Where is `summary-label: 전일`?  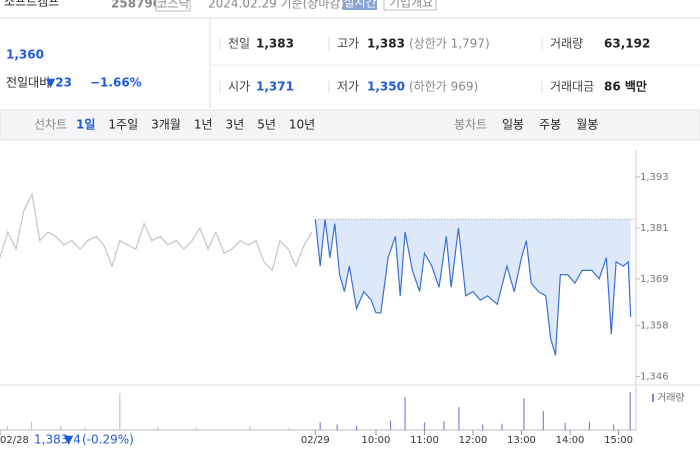 summary-label: 전일 is located at coordinates (239, 44).